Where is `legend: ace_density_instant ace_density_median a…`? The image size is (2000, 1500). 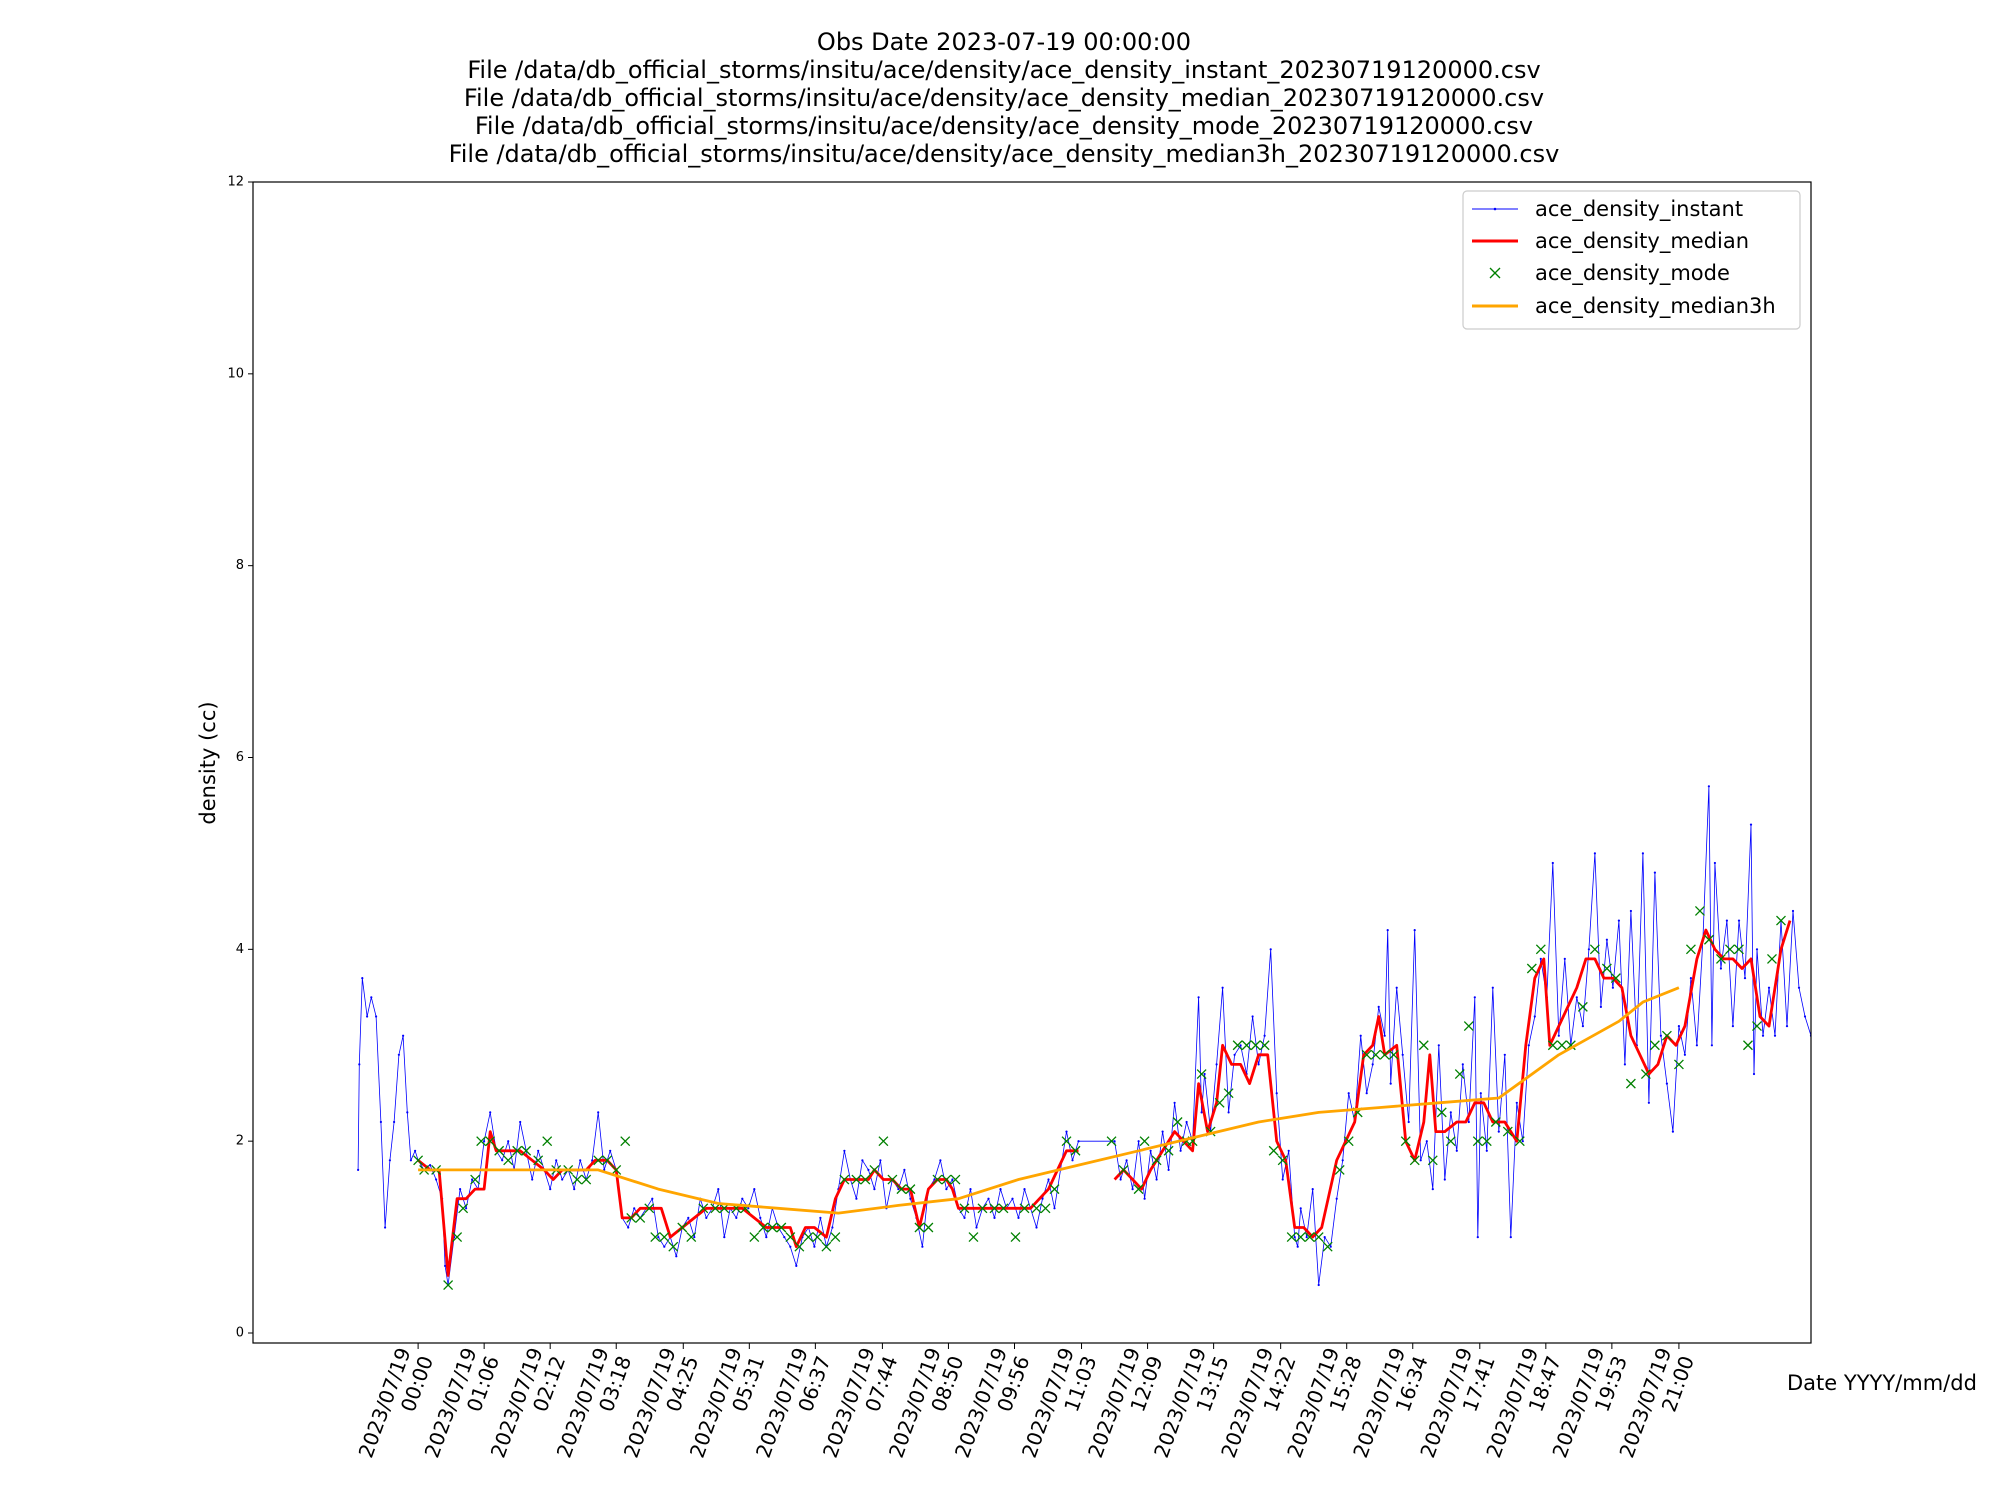 legend: ace_density_instant ace_density_median a… is located at coordinates (1631, 260).